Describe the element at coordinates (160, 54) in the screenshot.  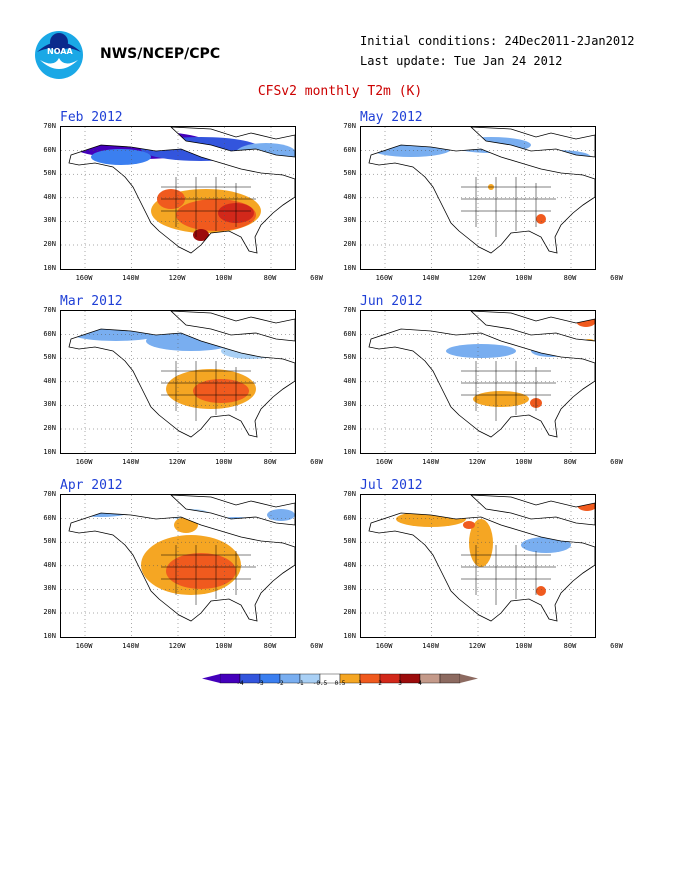
I see `agency-label: NWS/NCEP/CPC` at that location.